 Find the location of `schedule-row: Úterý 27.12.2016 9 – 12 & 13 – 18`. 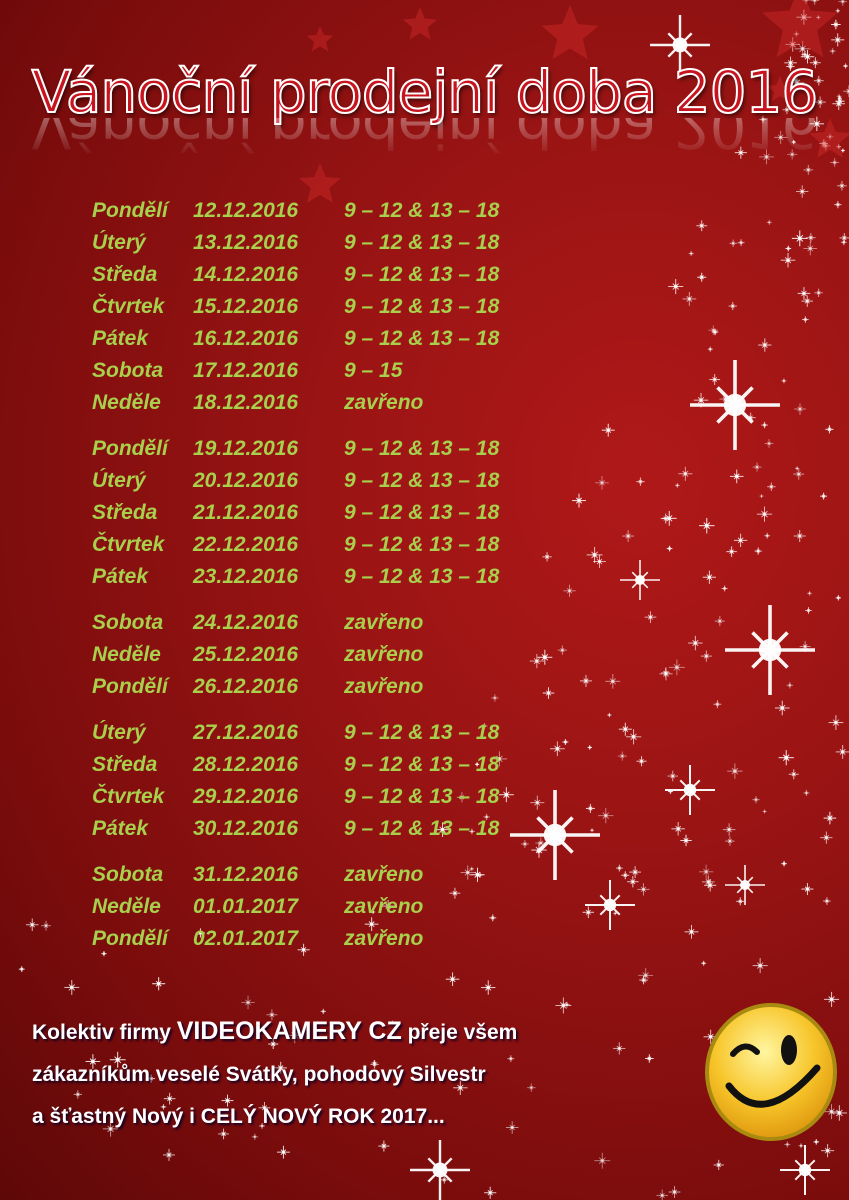

schedule-row: Úterý 27.12.2016 9 – 12 & 13 – 18 is located at coordinates (318, 733).